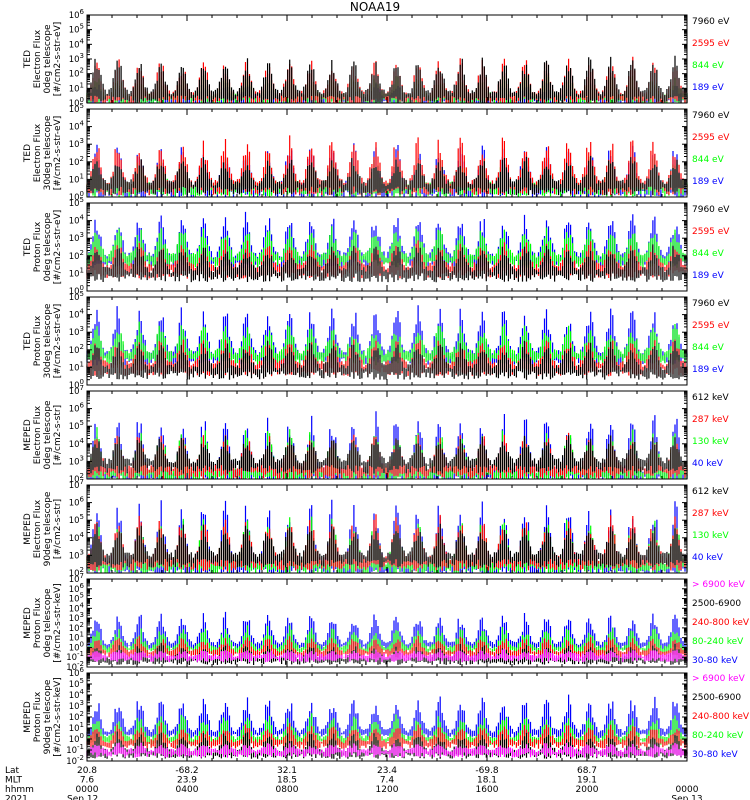 The image size is (750, 800). Describe the element at coordinates (187, 781) in the screenshot. I see `footer-cell: 23.9` at that location.